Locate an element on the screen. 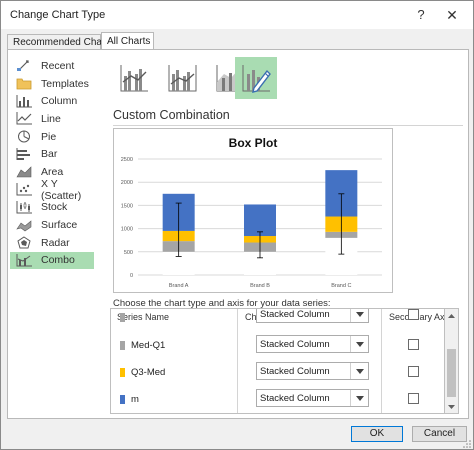  sidebar-item-bar: Bar is located at coordinates (52, 154).